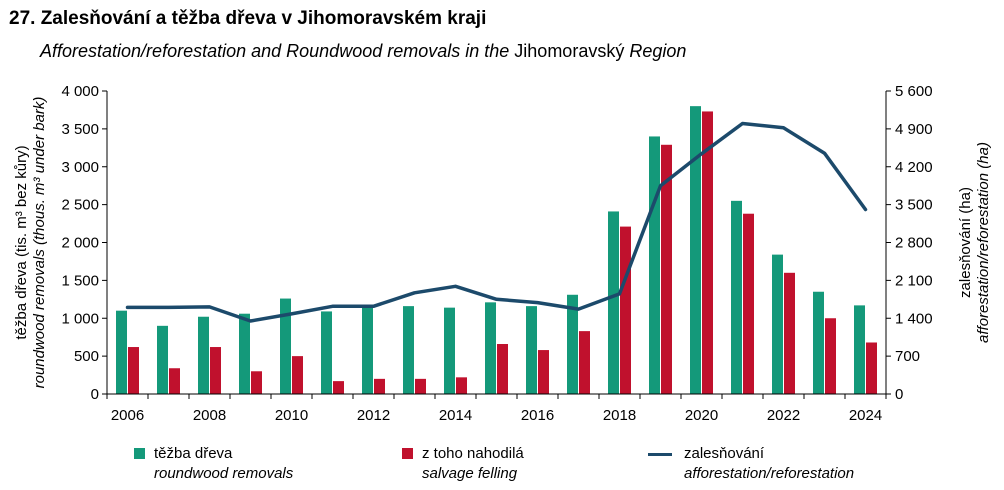 The image size is (1004, 490). I want to click on bar-salvage-2007, so click(174, 381).